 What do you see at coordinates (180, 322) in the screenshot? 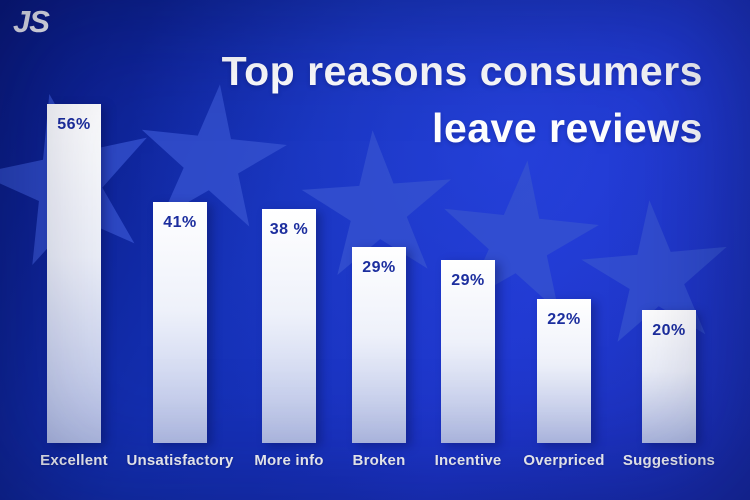
I see `bar-unsatisfactory: 41%` at bounding box center [180, 322].